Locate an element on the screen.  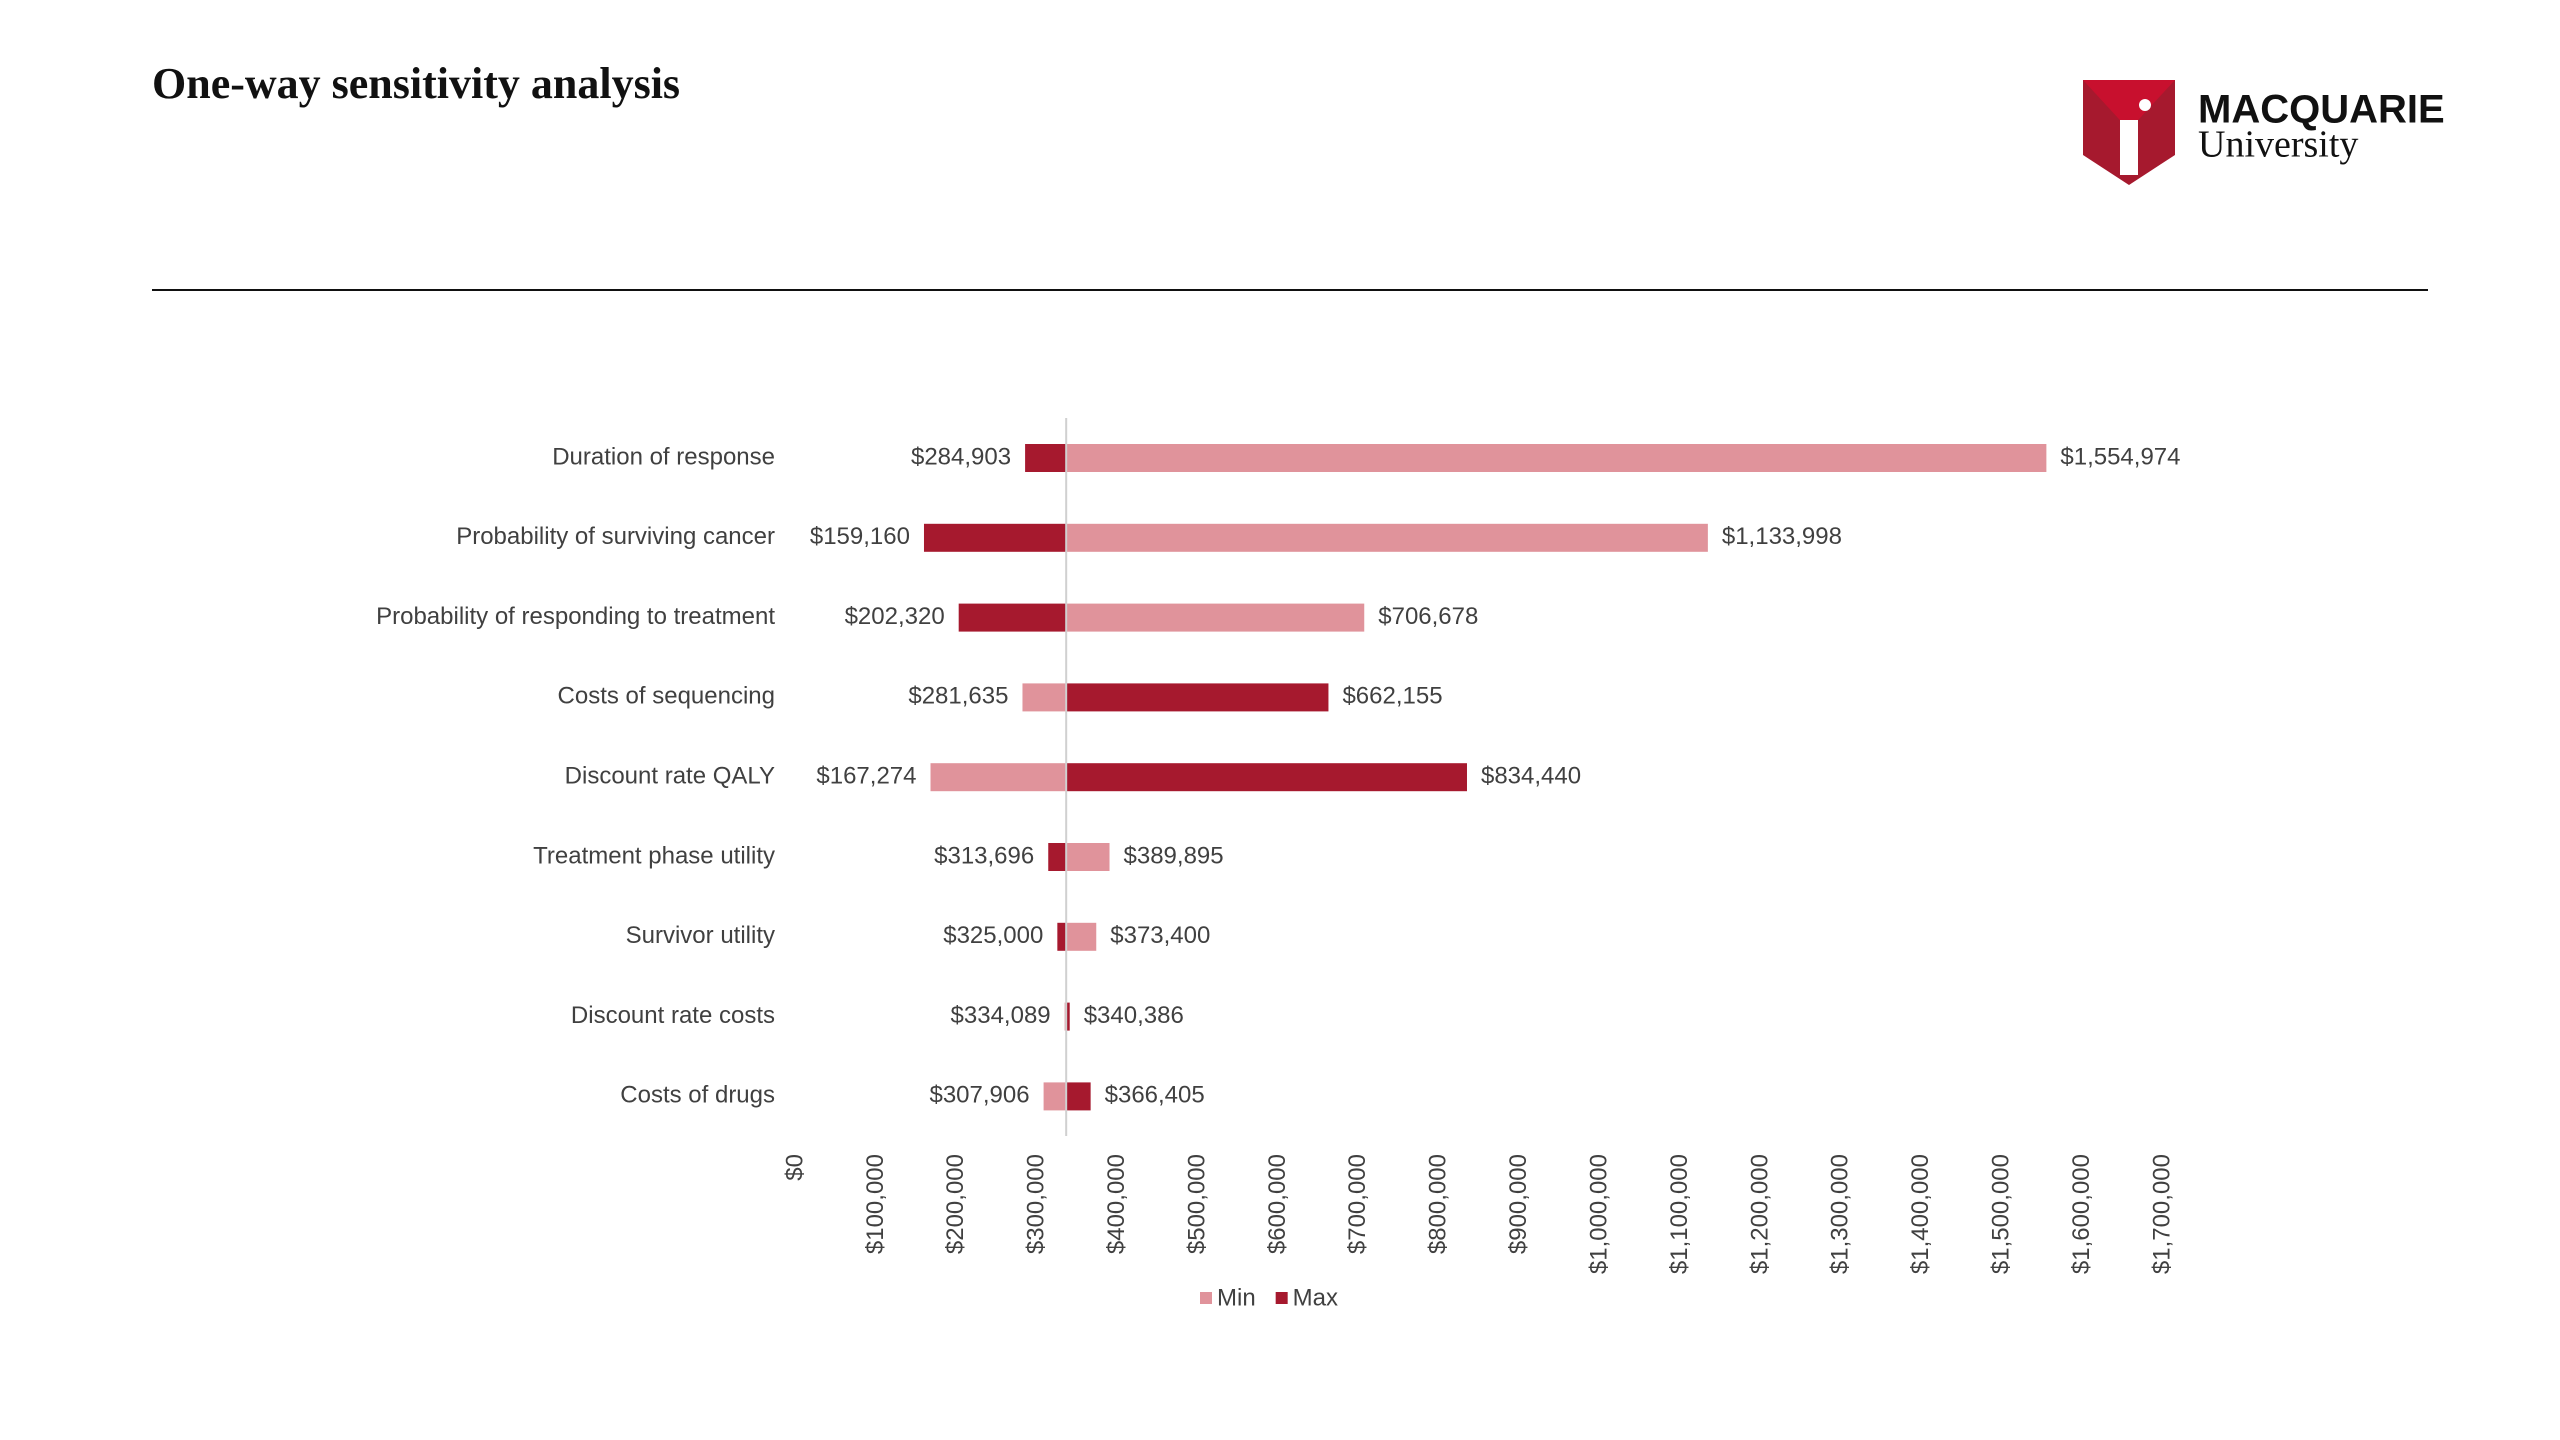
x-tick-label: $500,000 is located at coordinates (1196, 1204).